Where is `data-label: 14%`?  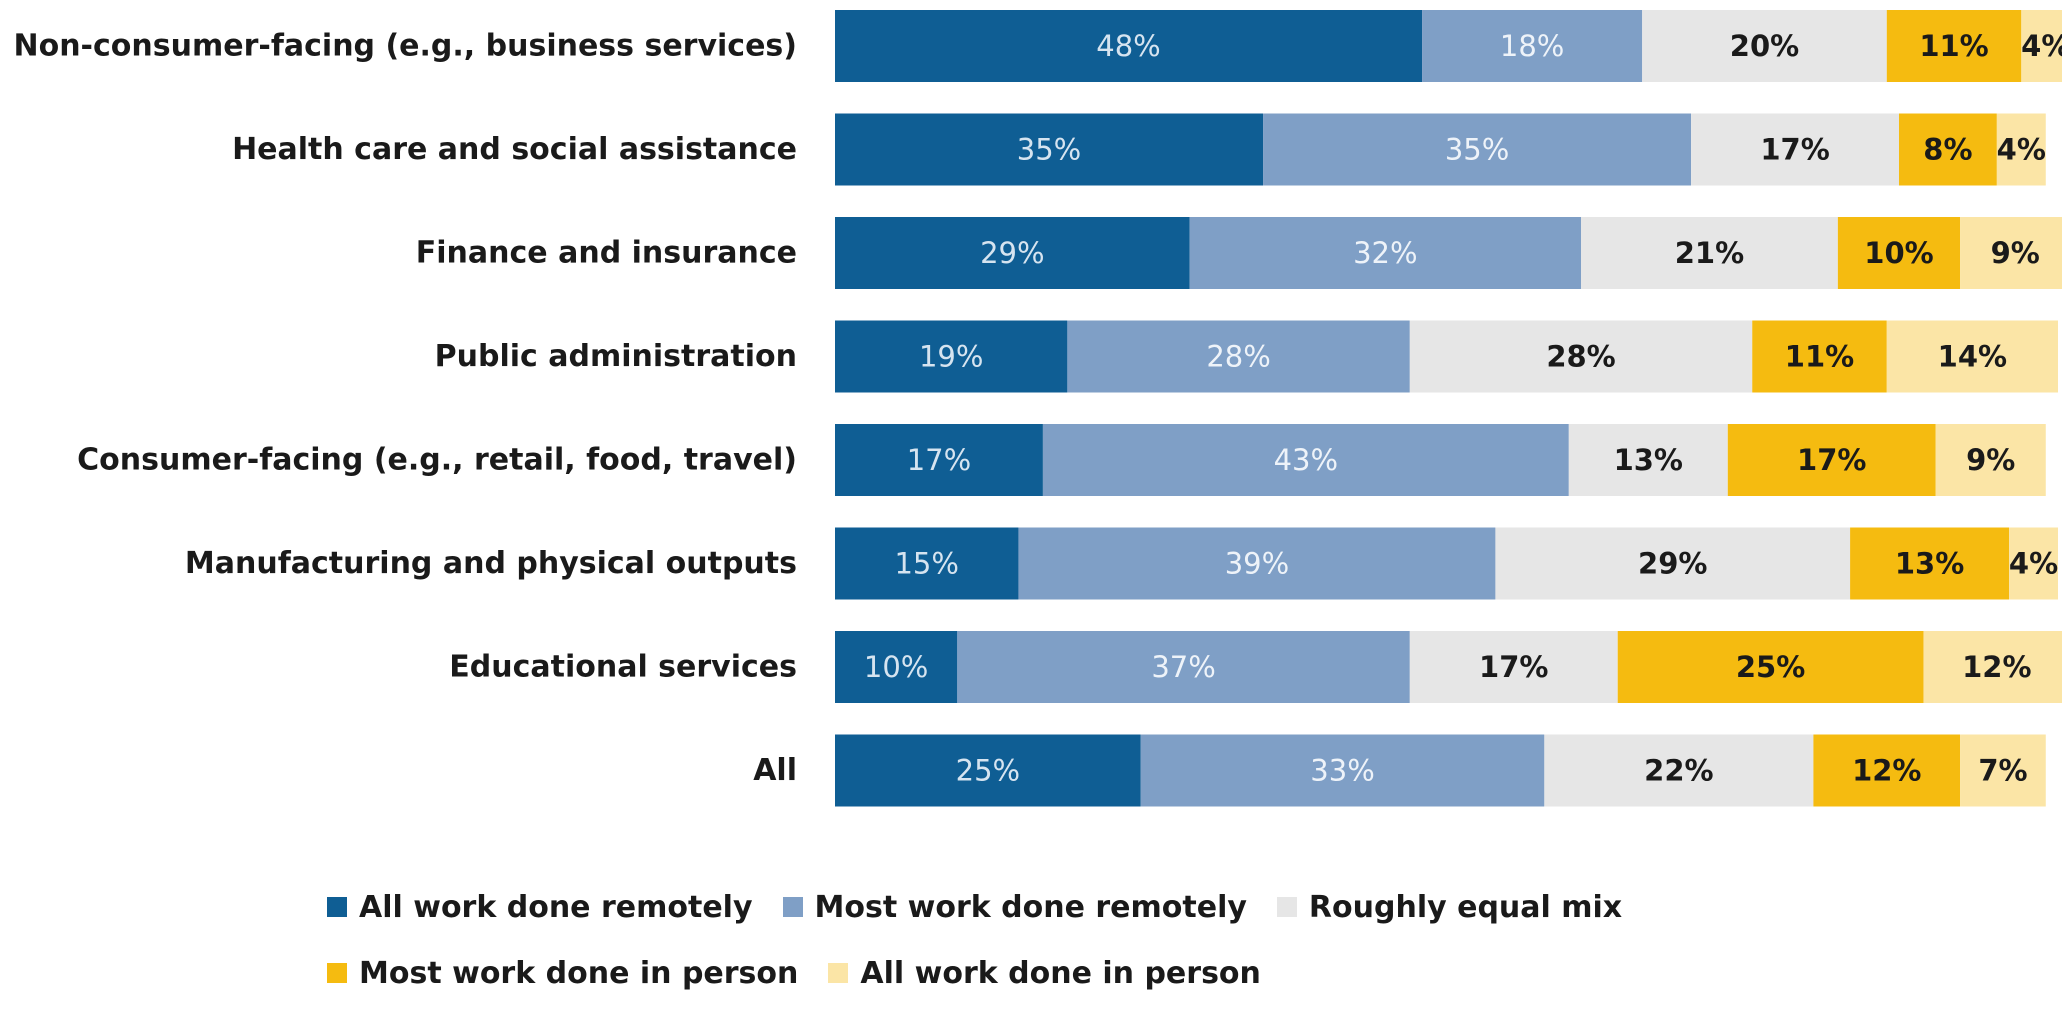 data-label: 14% is located at coordinates (1972, 357).